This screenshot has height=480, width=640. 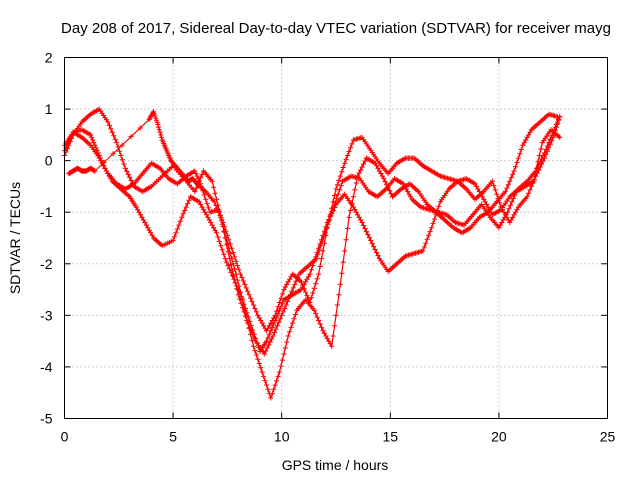 I want to click on x-tick-label: 5, so click(x=173, y=437).